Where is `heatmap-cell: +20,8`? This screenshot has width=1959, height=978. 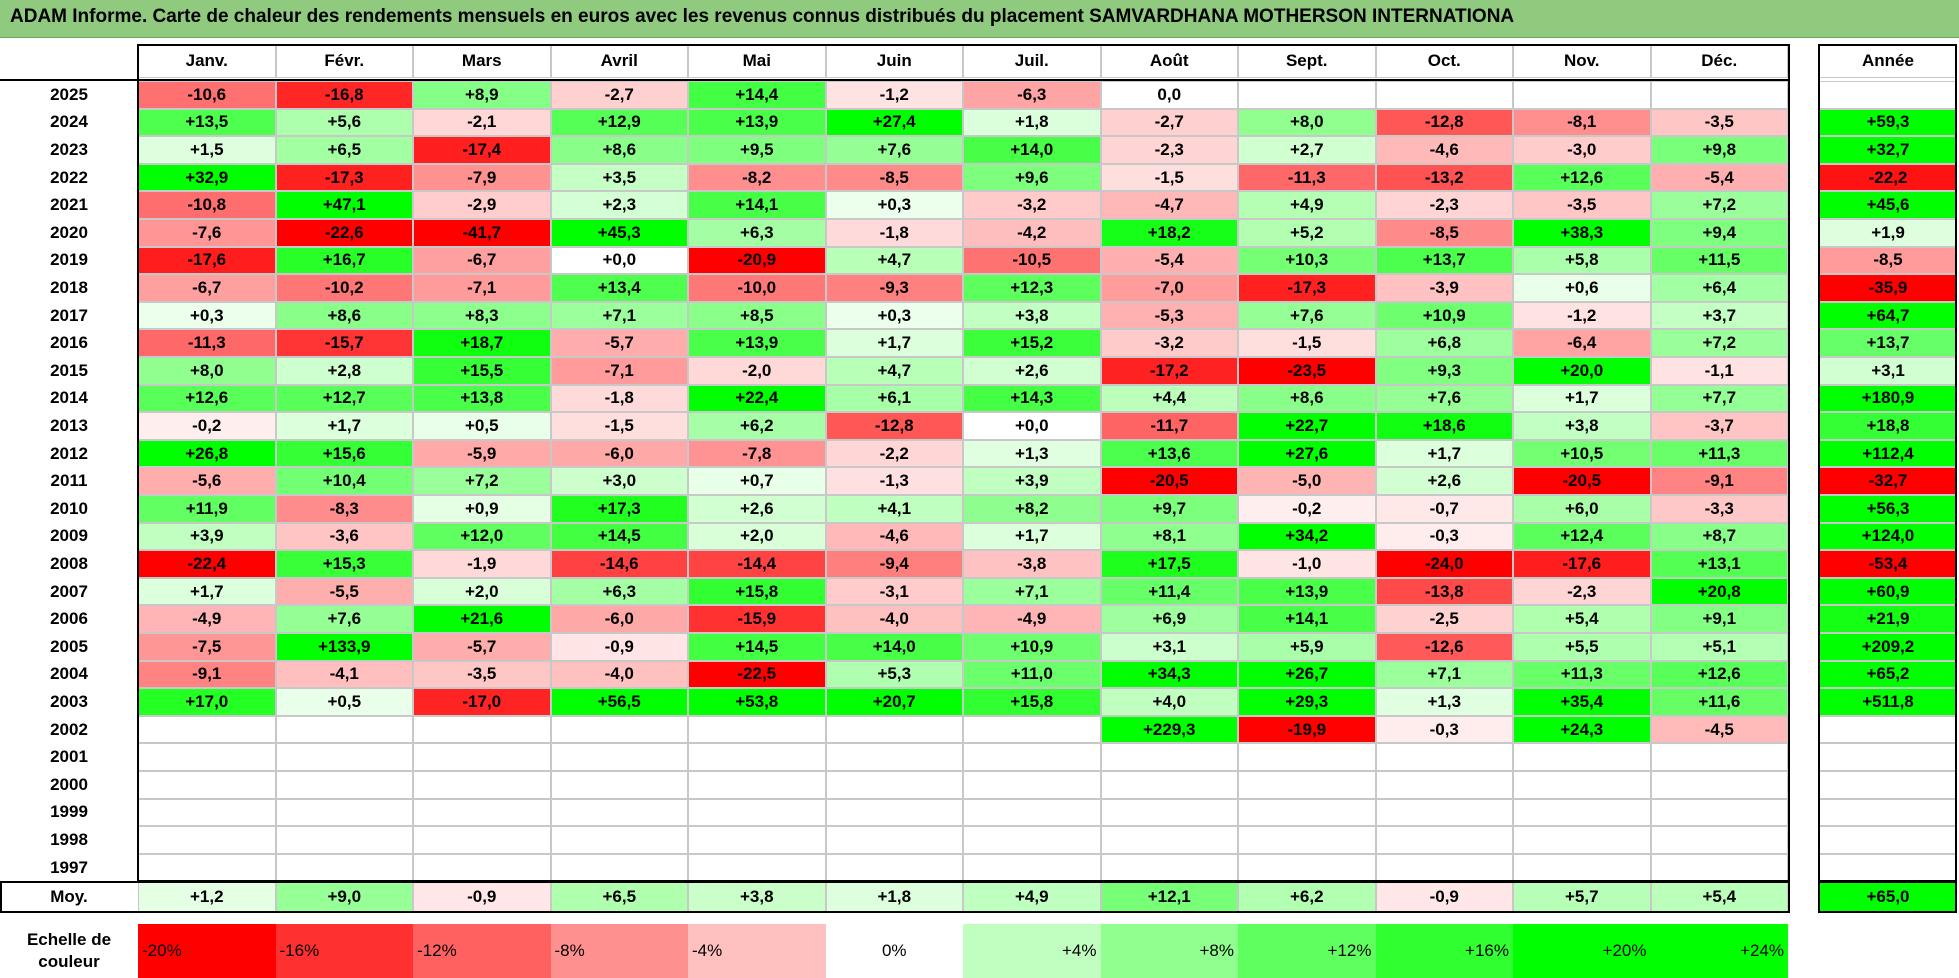
heatmap-cell: +20,8 is located at coordinates (1719, 591).